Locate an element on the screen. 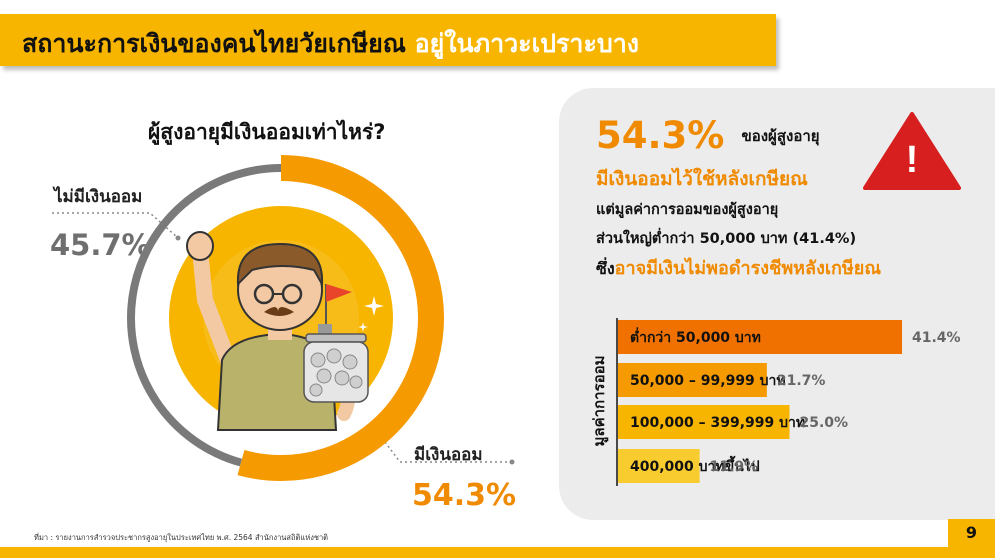 The height and width of the screenshot is (558, 995). no-savings-value: 45.7% is located at coordinates (100, 245).